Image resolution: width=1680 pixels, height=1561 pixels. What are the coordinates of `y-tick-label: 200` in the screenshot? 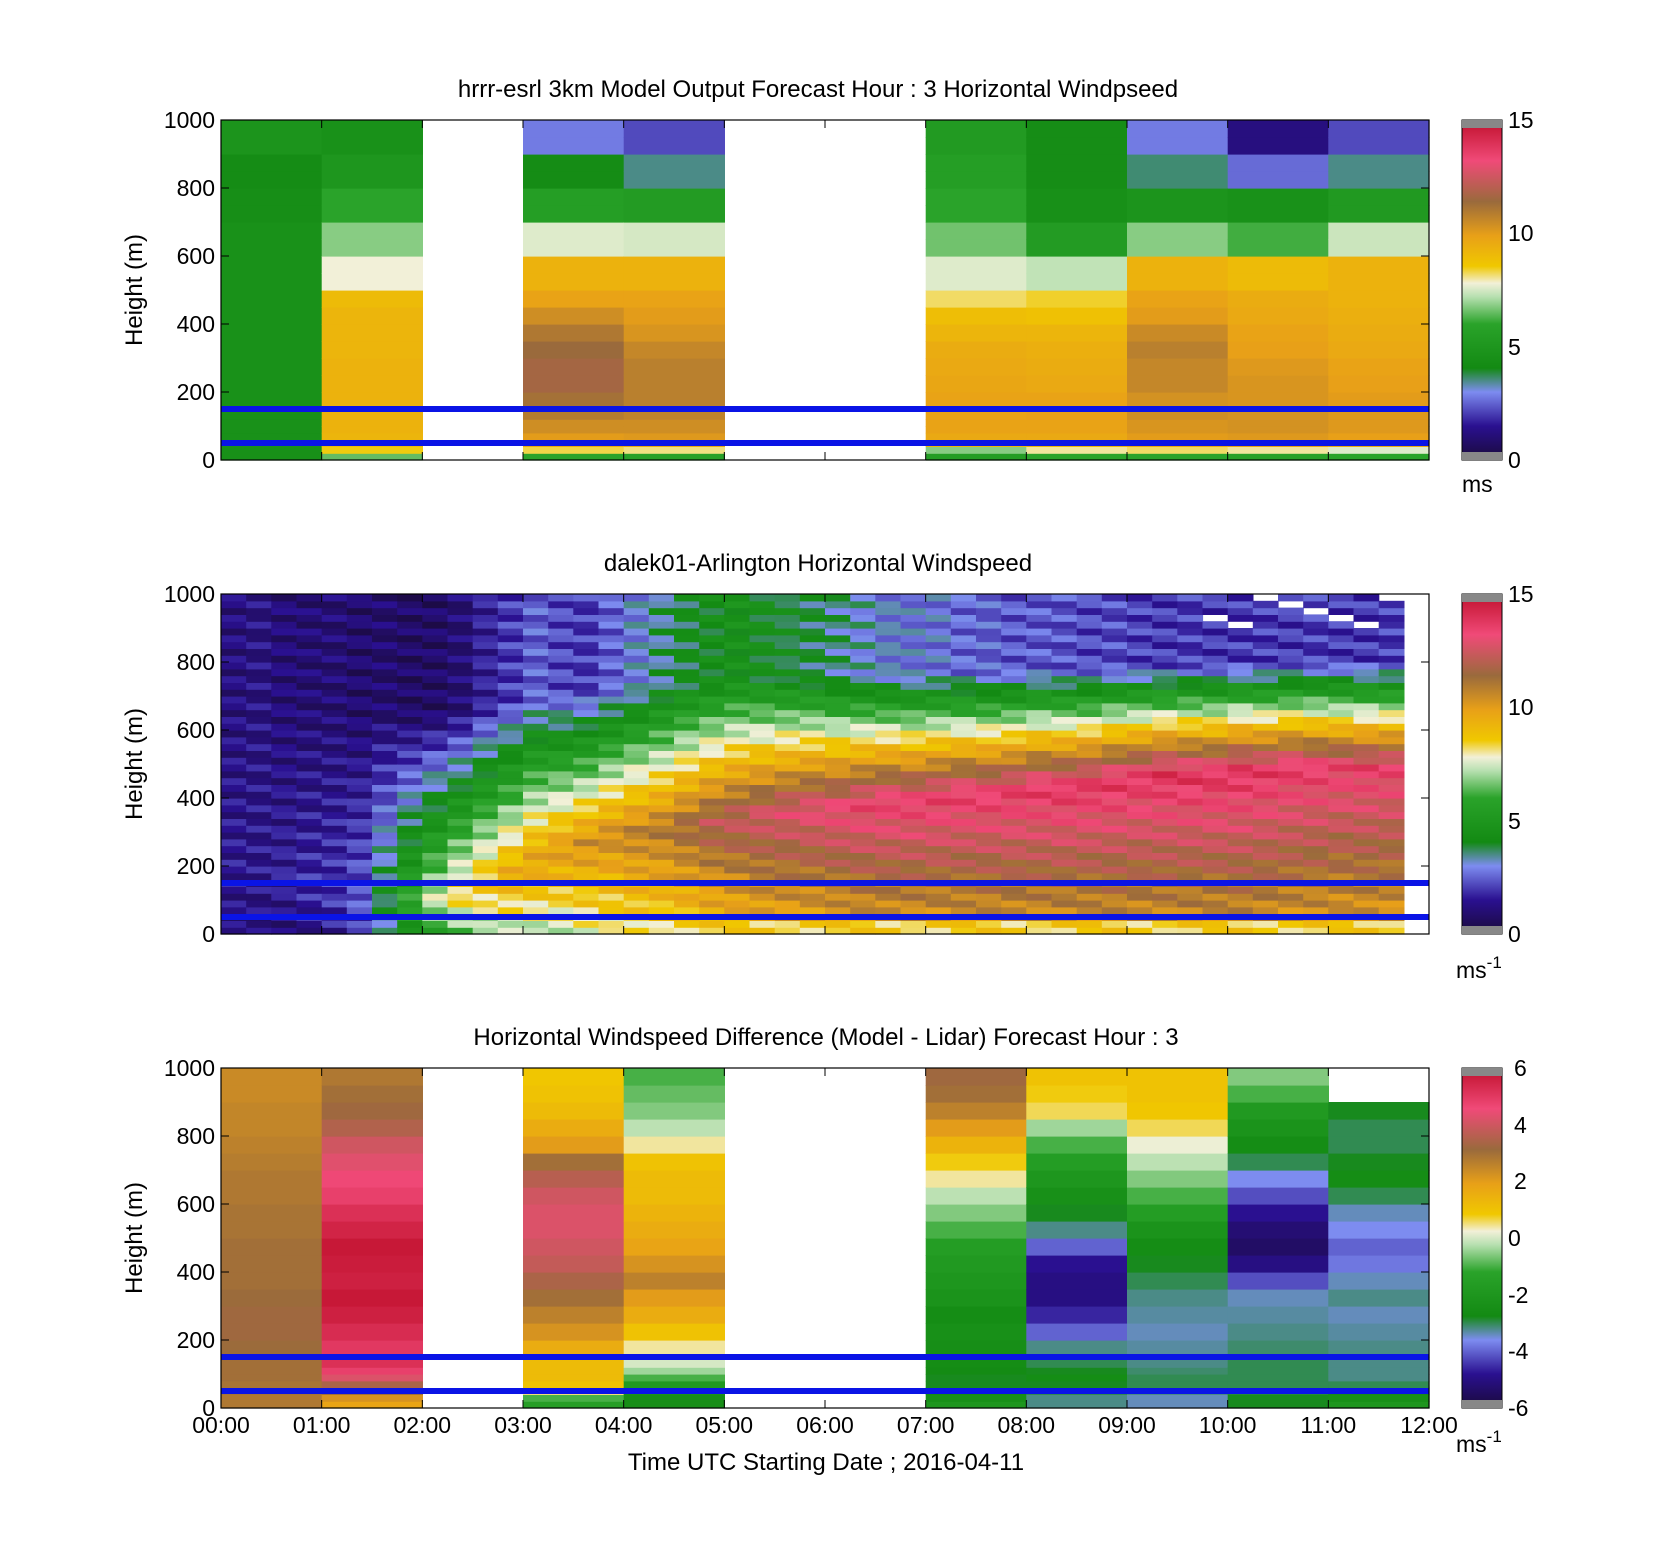 It's located at (196, 1340).